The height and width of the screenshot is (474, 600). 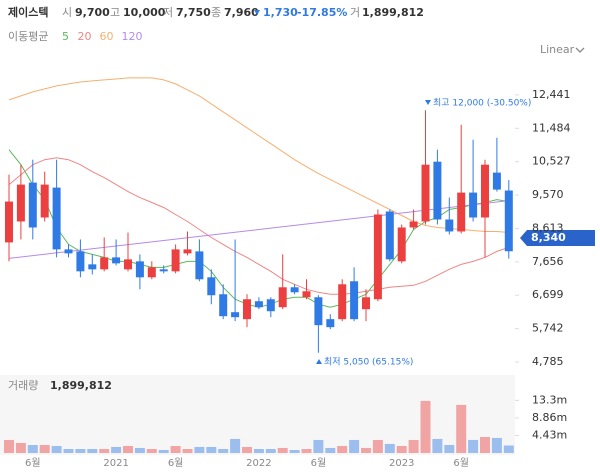 I want to click on y-tick-label: 8,613, so click(x=548, y=227).